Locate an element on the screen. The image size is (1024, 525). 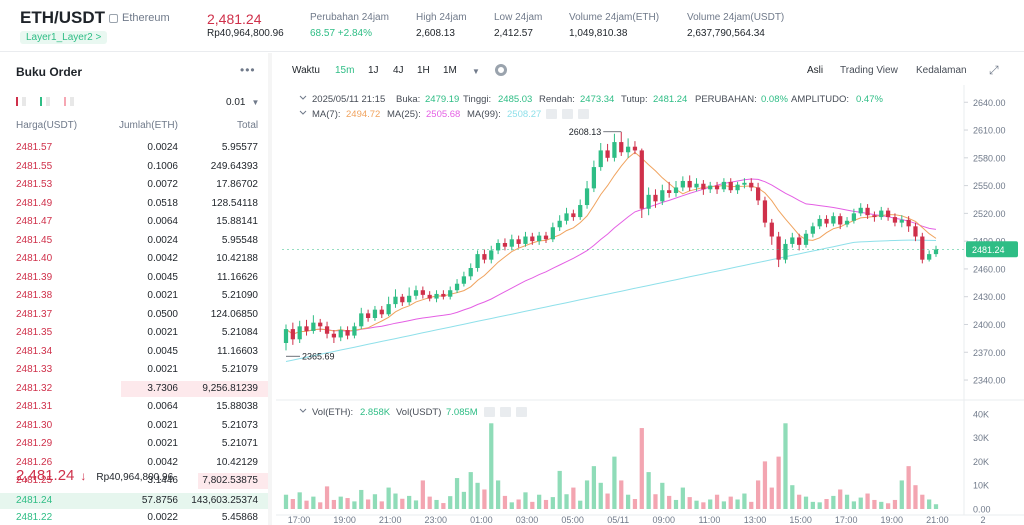
ma25-label: MA(25): is located at coordinates (404, 114).